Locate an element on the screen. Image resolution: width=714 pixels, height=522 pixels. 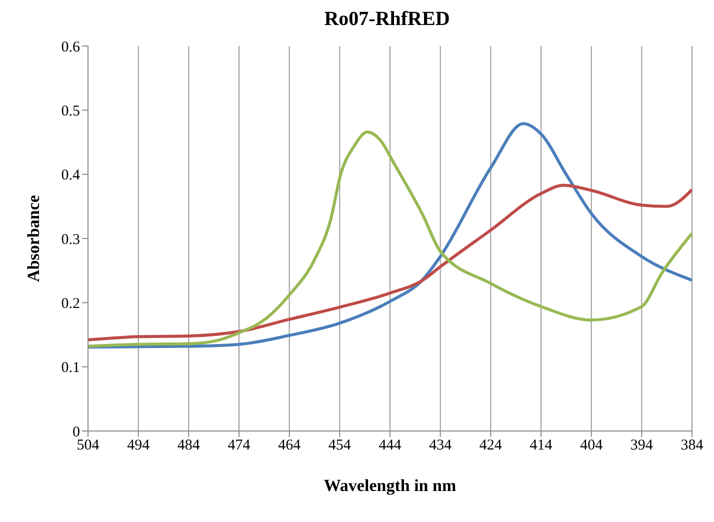
x-tick-label: 454 is located at coordinates (340, 446).